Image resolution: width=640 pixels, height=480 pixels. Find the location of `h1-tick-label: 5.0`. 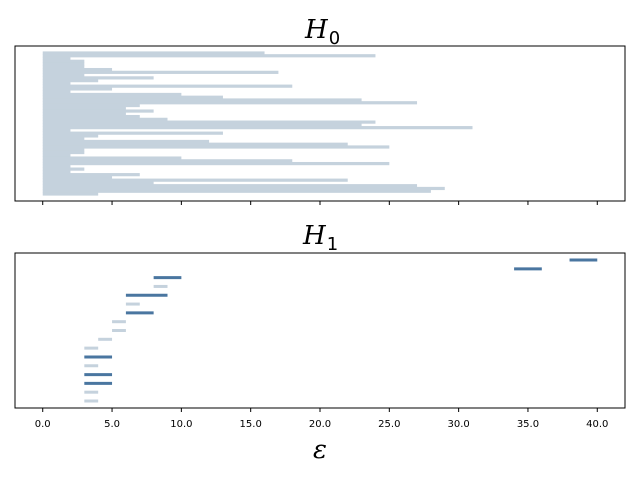

h1-tick-label: 5.0 is located at coordinates (112, 424).